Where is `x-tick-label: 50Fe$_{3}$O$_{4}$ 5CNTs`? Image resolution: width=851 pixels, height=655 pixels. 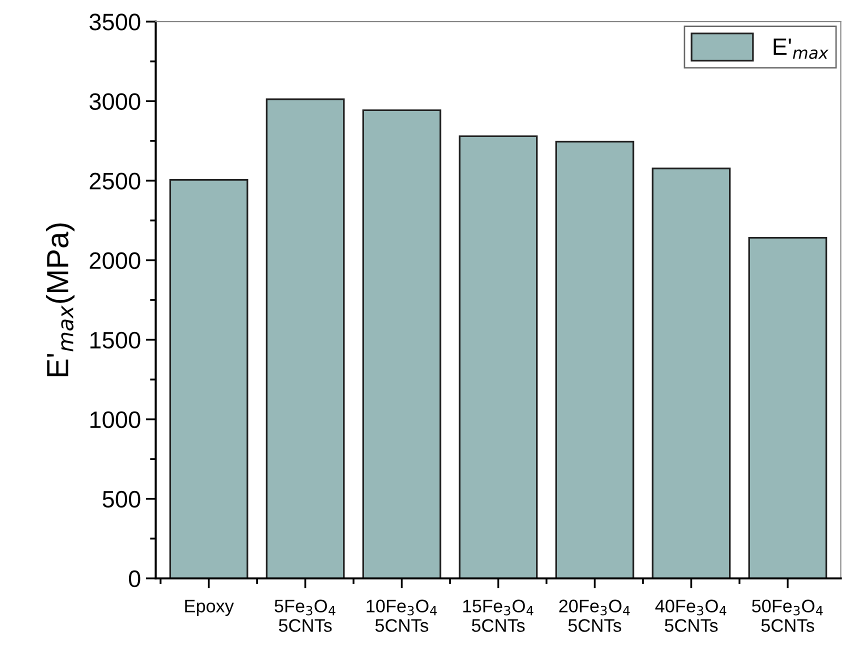 x-tick-label: 50Fe$_{3}$O$_{4}$ 5CNTs is located at coordinates (787, 616).